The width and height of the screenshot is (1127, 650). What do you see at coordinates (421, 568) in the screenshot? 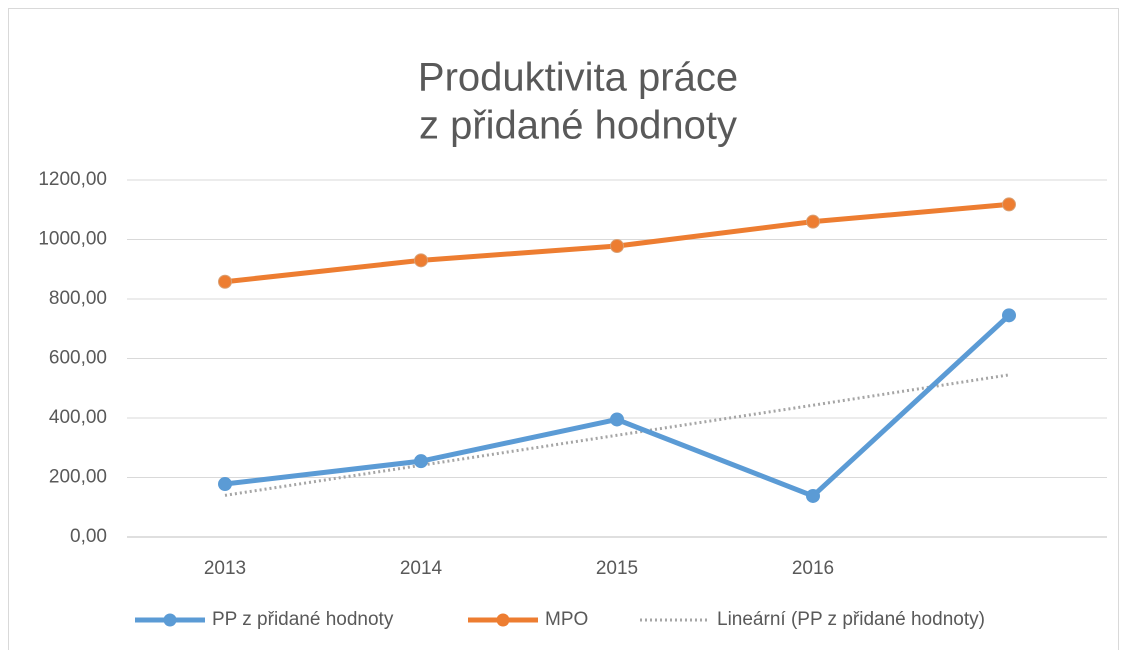
I see `x-tick-label: 2014` at bounding box center [421, 568].